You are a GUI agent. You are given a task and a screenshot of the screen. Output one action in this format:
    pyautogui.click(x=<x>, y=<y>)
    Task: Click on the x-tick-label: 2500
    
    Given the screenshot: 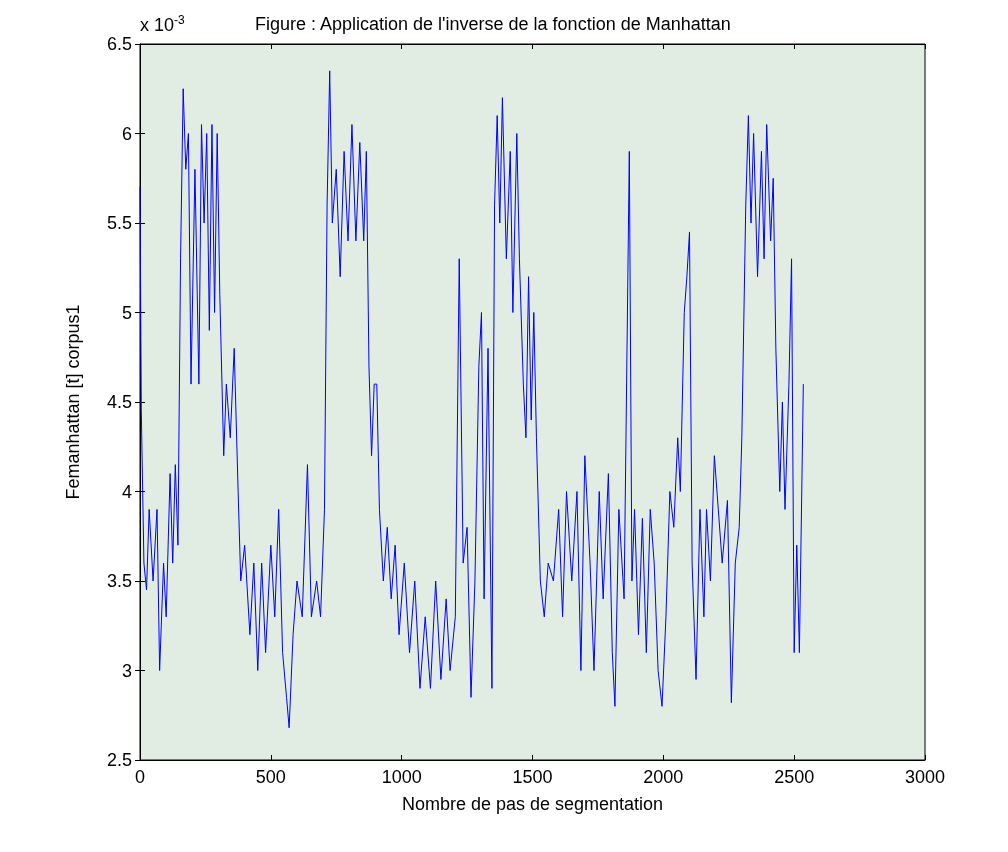 What is the action you would take?
    pyautogui.click(x=794, y=777)
    